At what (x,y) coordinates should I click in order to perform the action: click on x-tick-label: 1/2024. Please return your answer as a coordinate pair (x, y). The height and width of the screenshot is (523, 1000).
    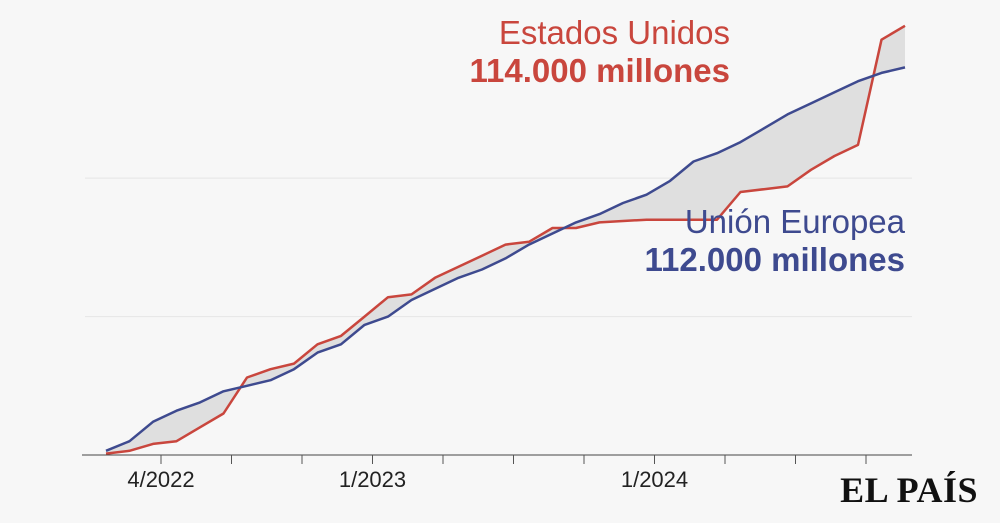
    Looking at the image, I should click on (654, 479).